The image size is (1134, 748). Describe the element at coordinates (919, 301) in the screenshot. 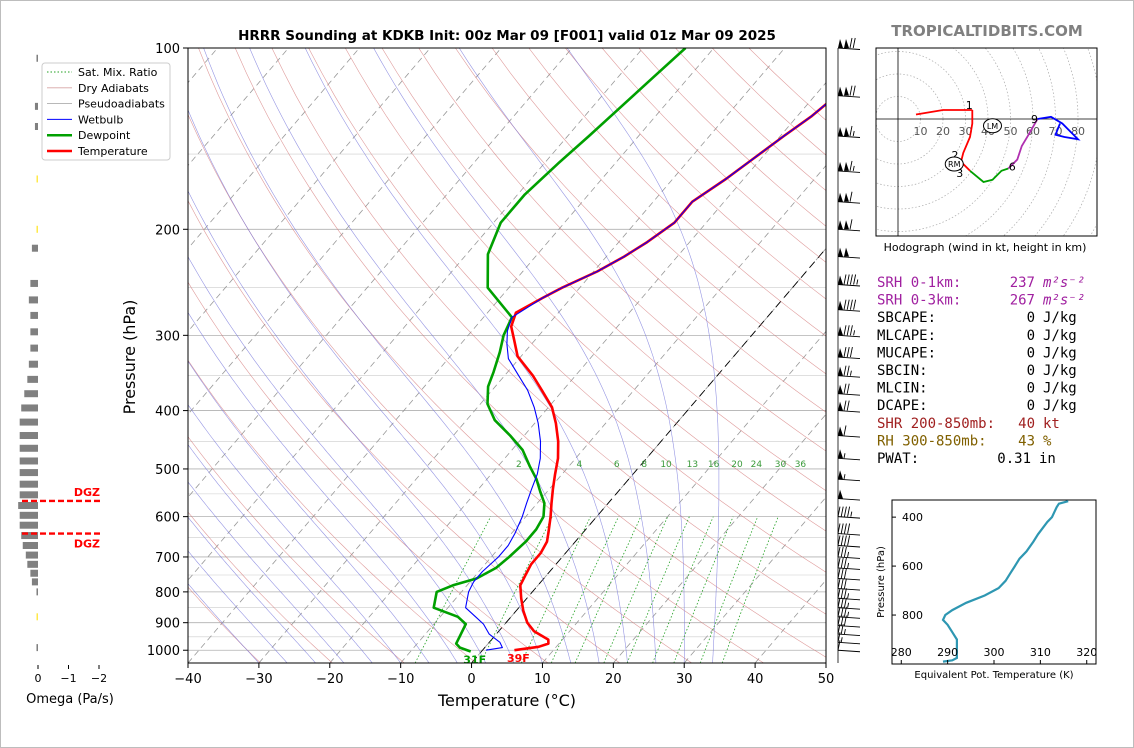

I see `index-label: SRH 0-3km:` at that location.